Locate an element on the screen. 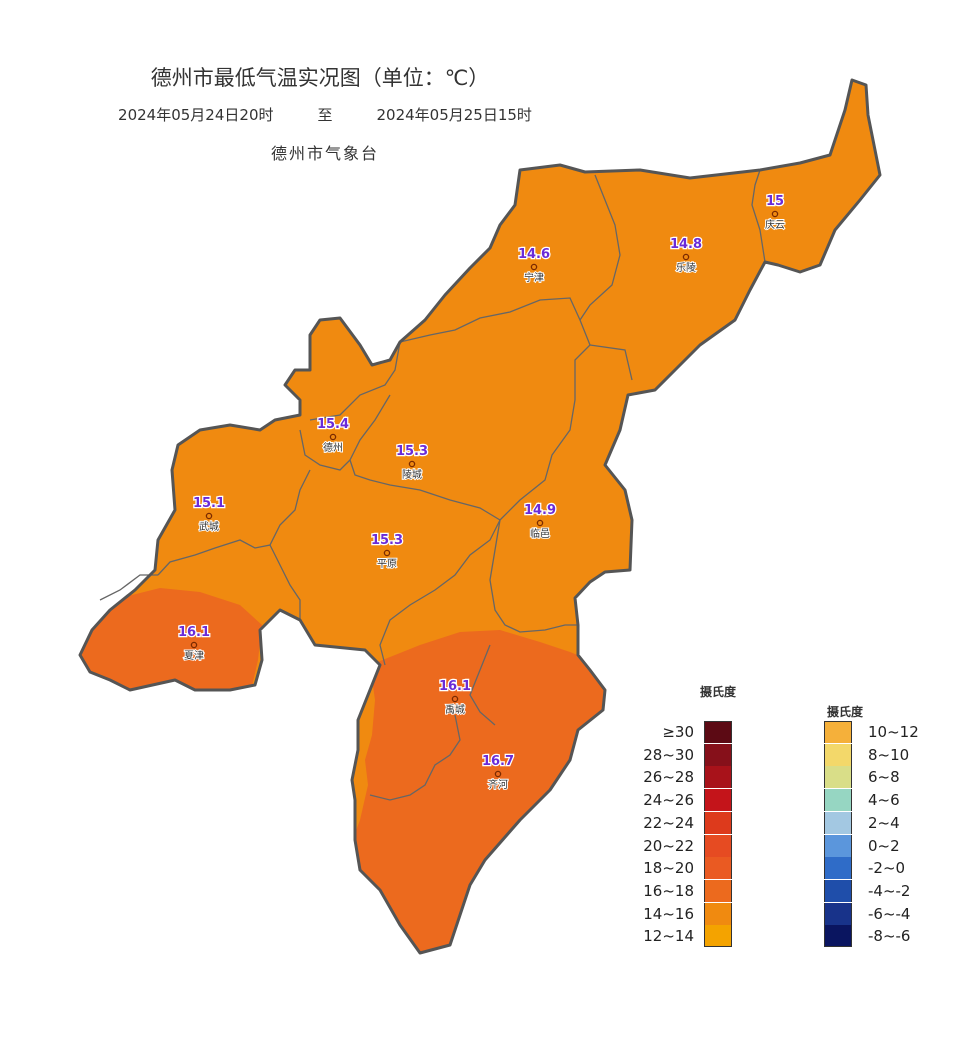 This screenshot has width=960, height=1046. legend-label: 4~6 is located at coordinates (884, 800).